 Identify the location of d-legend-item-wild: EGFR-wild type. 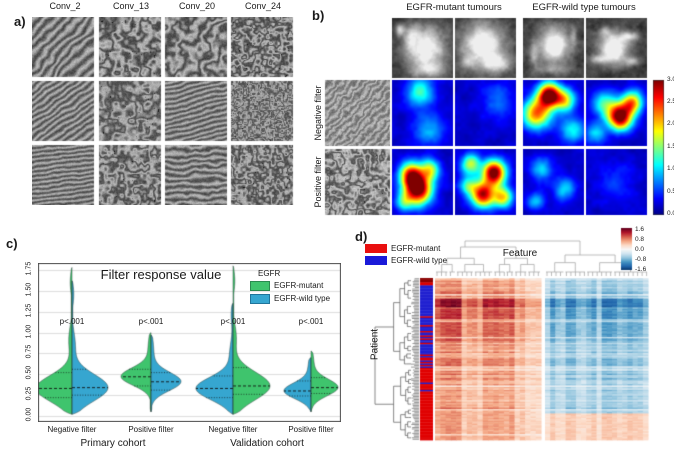
(406, 260).